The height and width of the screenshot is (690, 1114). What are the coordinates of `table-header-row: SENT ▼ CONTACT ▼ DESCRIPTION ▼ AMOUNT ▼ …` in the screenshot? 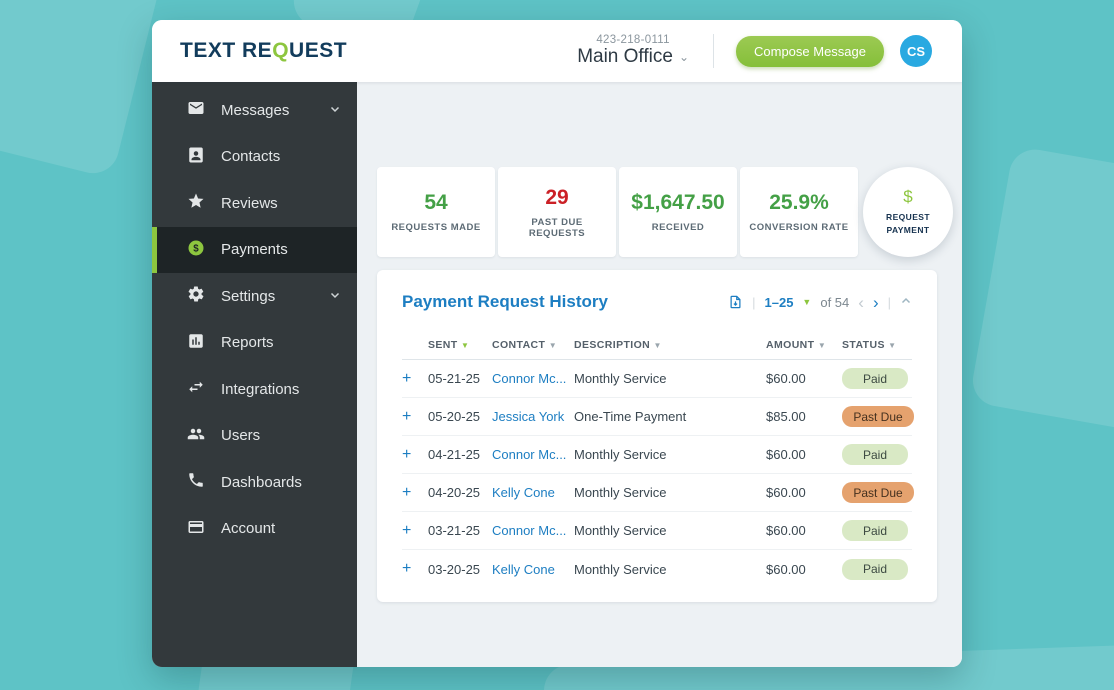 It's located at (657, 345).